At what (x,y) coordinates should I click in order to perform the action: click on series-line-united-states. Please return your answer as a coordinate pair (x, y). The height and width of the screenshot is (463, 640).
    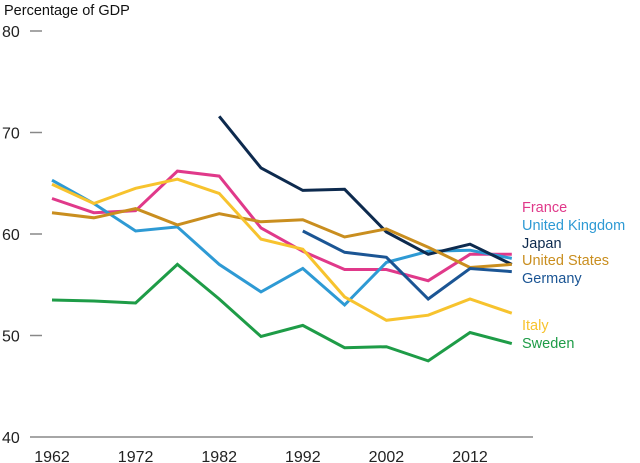
    Looking at the image, I should click on (281, 238).